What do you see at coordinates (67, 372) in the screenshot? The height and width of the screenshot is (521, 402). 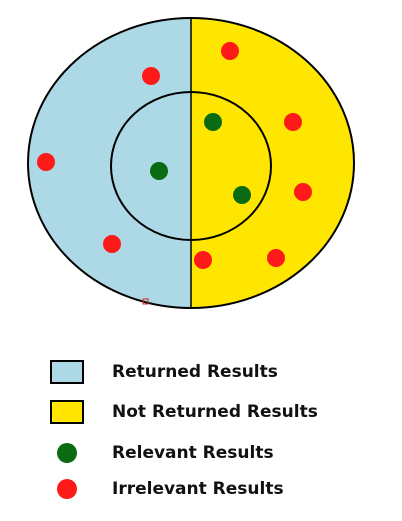 I see `returned-swatch` at bounding box center [67, 372].